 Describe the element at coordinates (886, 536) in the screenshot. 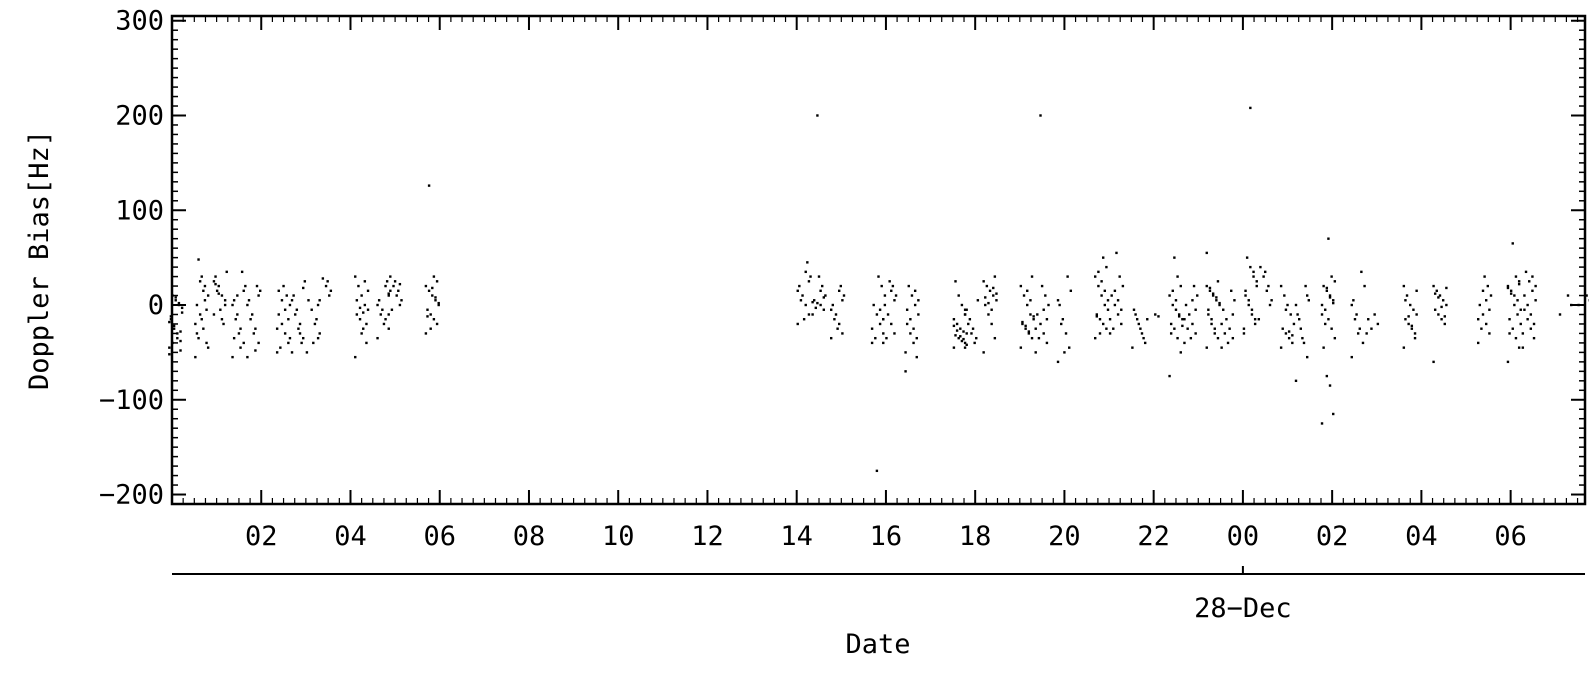

I see `x-tick-label: 16` at that location.